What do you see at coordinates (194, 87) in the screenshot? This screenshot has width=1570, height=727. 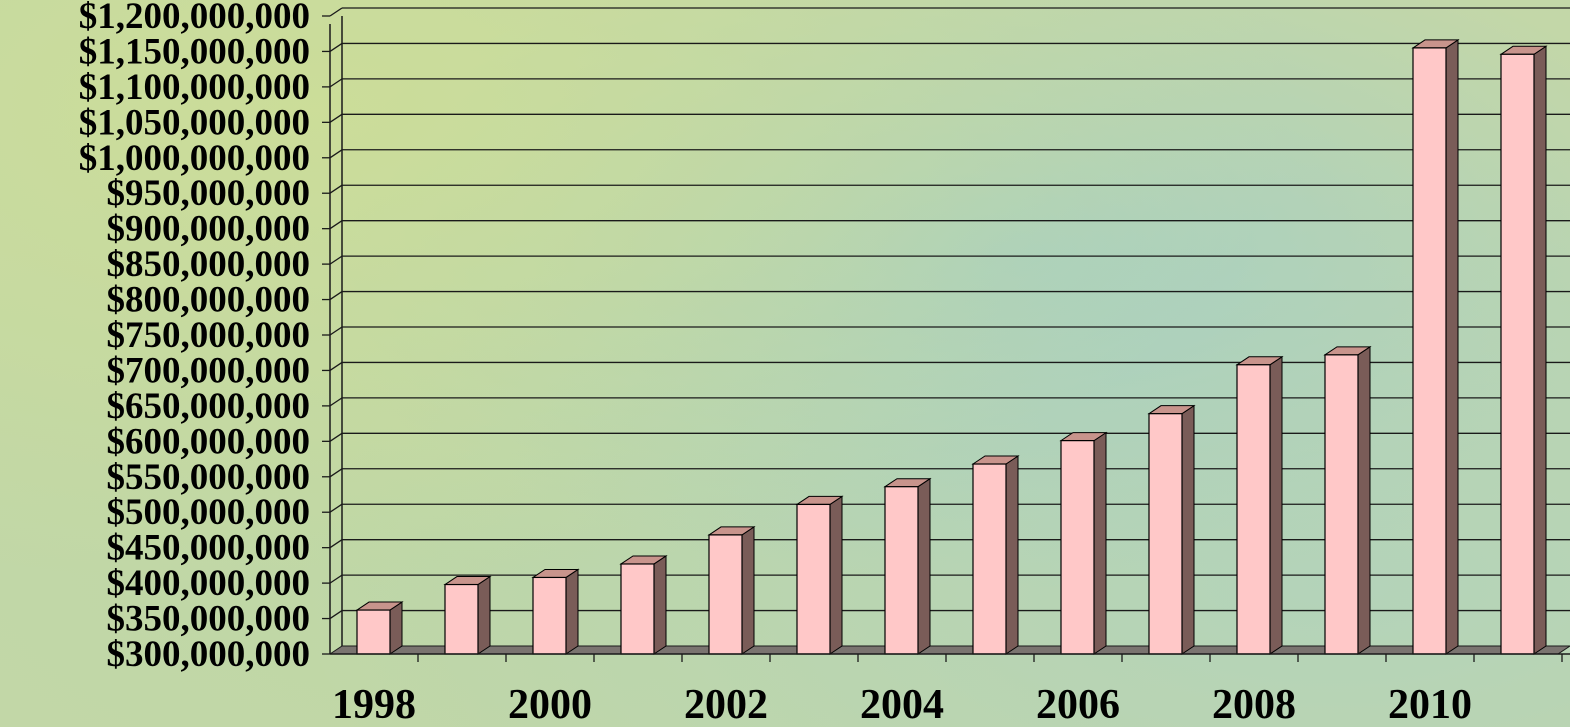 I see `y-tick-label: $1,100,000,000` at bounding box center [194, 87].